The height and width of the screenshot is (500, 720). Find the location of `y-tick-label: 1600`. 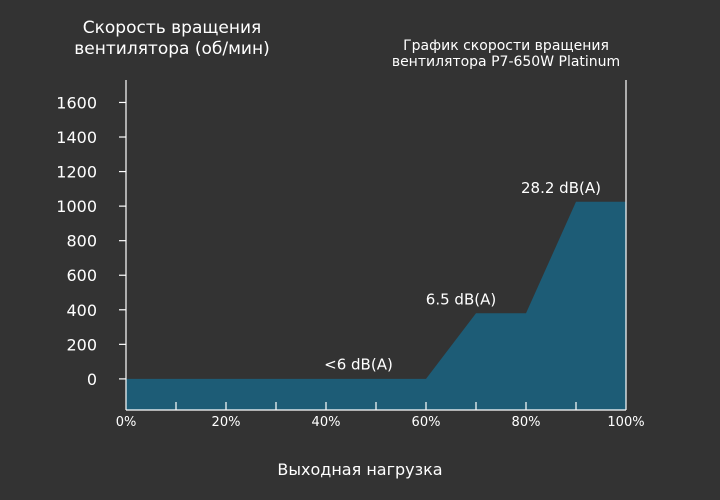

y-tick-label: 1600 is located at coordinates (76, 102).